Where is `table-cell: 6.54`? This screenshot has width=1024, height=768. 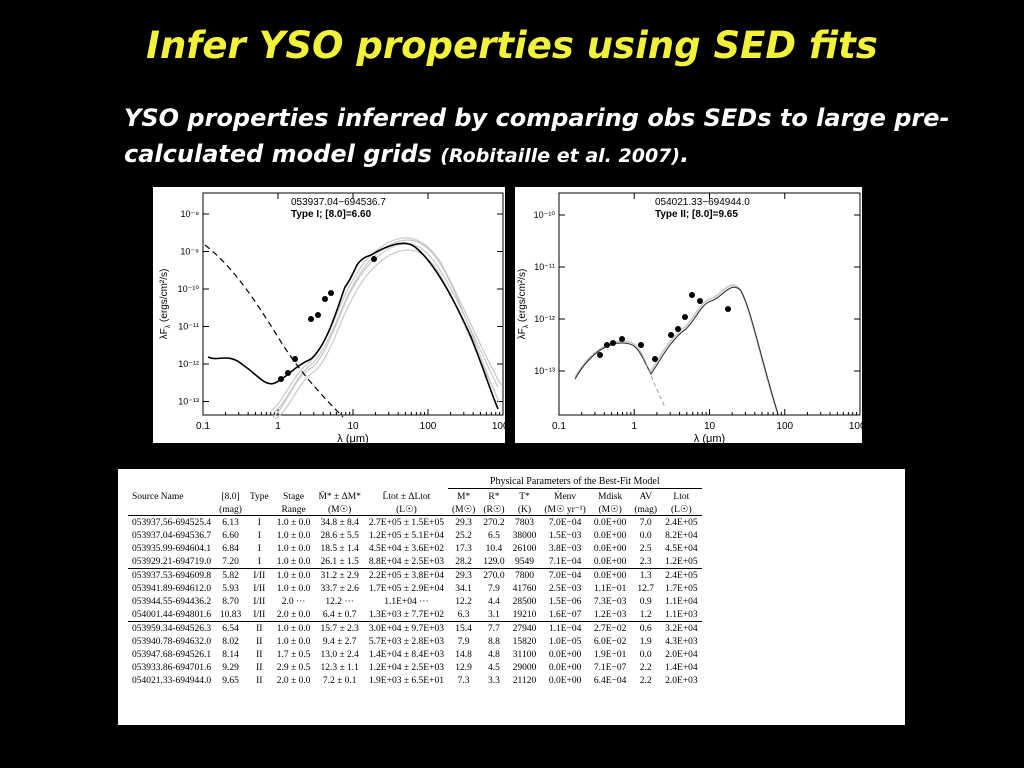 table-cell: 6.54 is located at coordinates (230, 628).